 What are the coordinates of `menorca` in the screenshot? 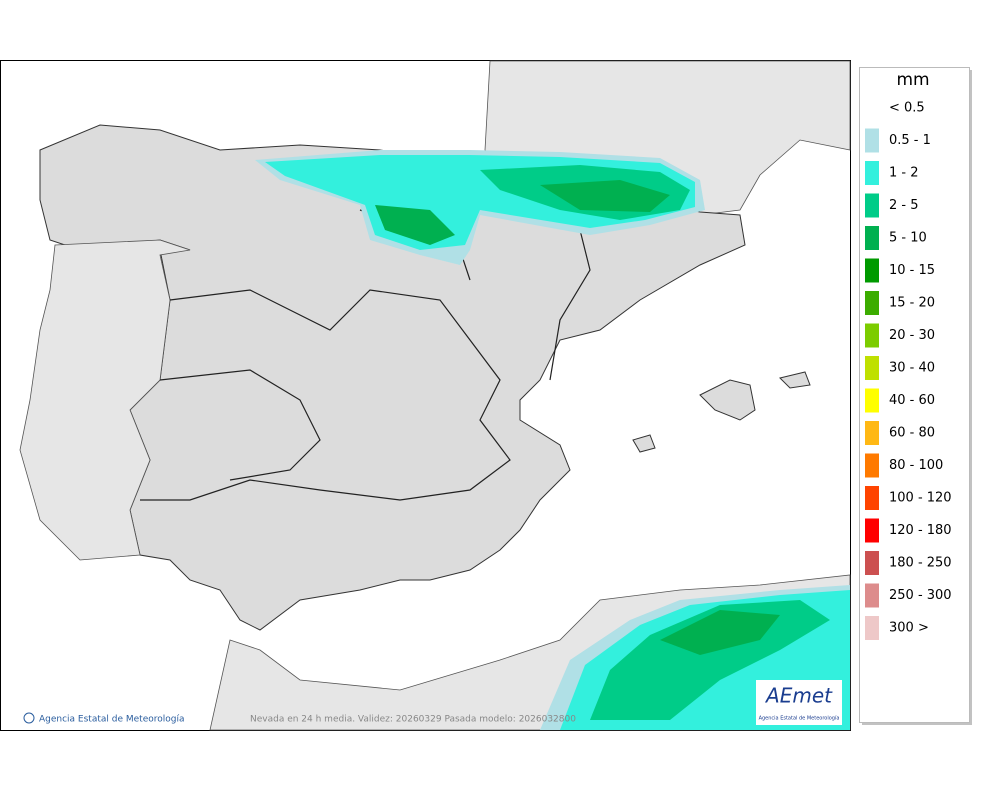 It's located at (795, 380).